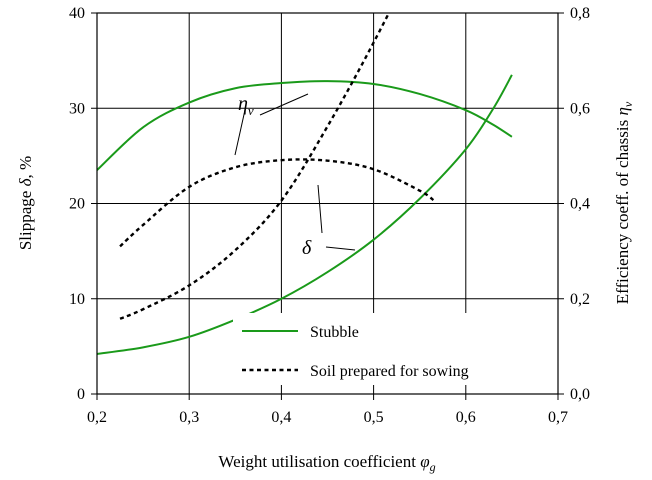 Image resolution: width=652 pixels, height=480 pixels. Describe the element at coordinates (251, 110) in the screenshot. I see `annotation-eta-subscript: v` at that location.